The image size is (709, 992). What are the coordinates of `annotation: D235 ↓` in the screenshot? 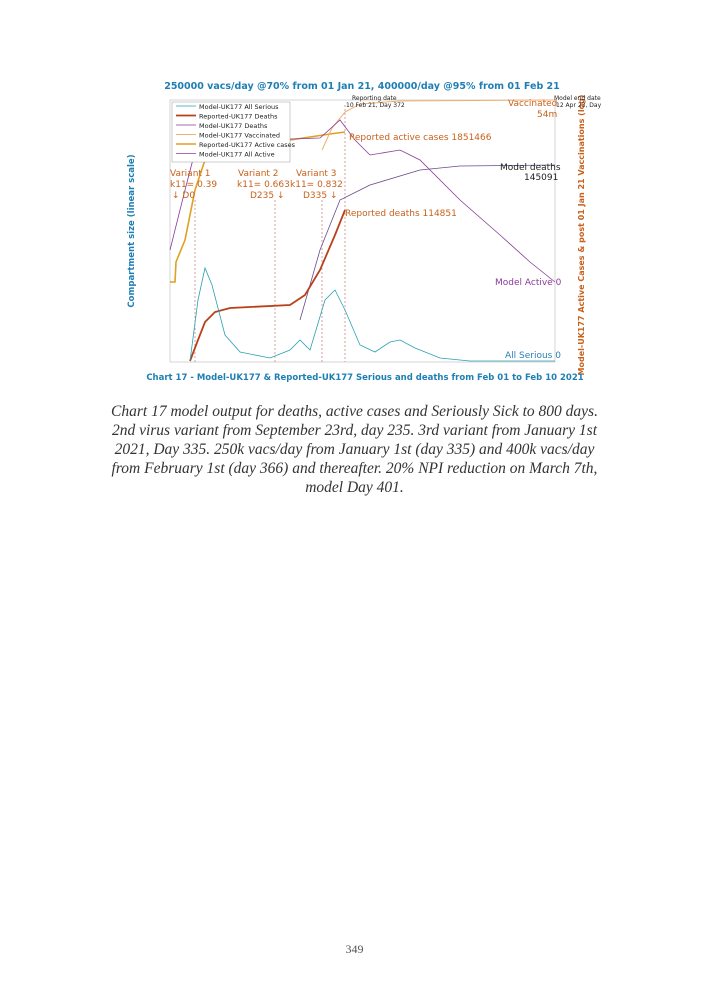 It's located at (267, 196).